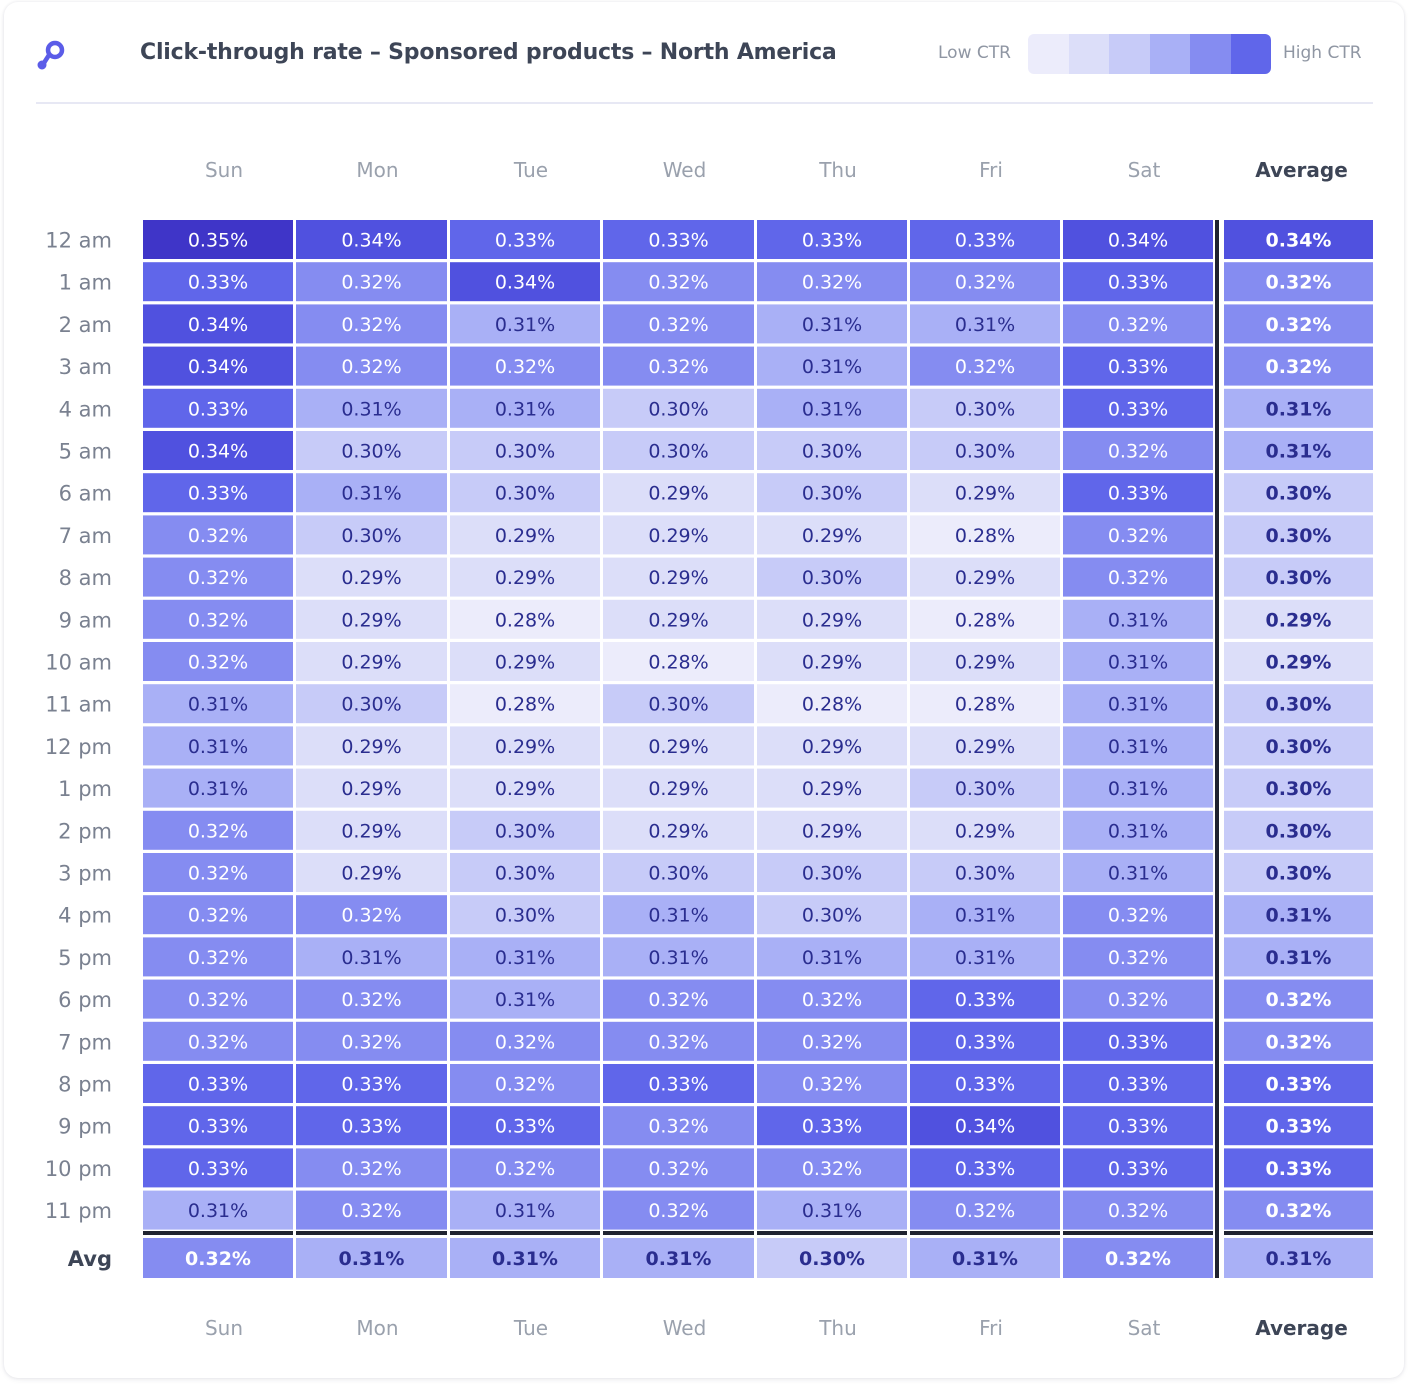 The height and width of the screenshot is (1385, 1410). Describe the element at coordinates (985, 1259) in the screenshot. I see `column-average-fri-label: 0.31%` at that location.